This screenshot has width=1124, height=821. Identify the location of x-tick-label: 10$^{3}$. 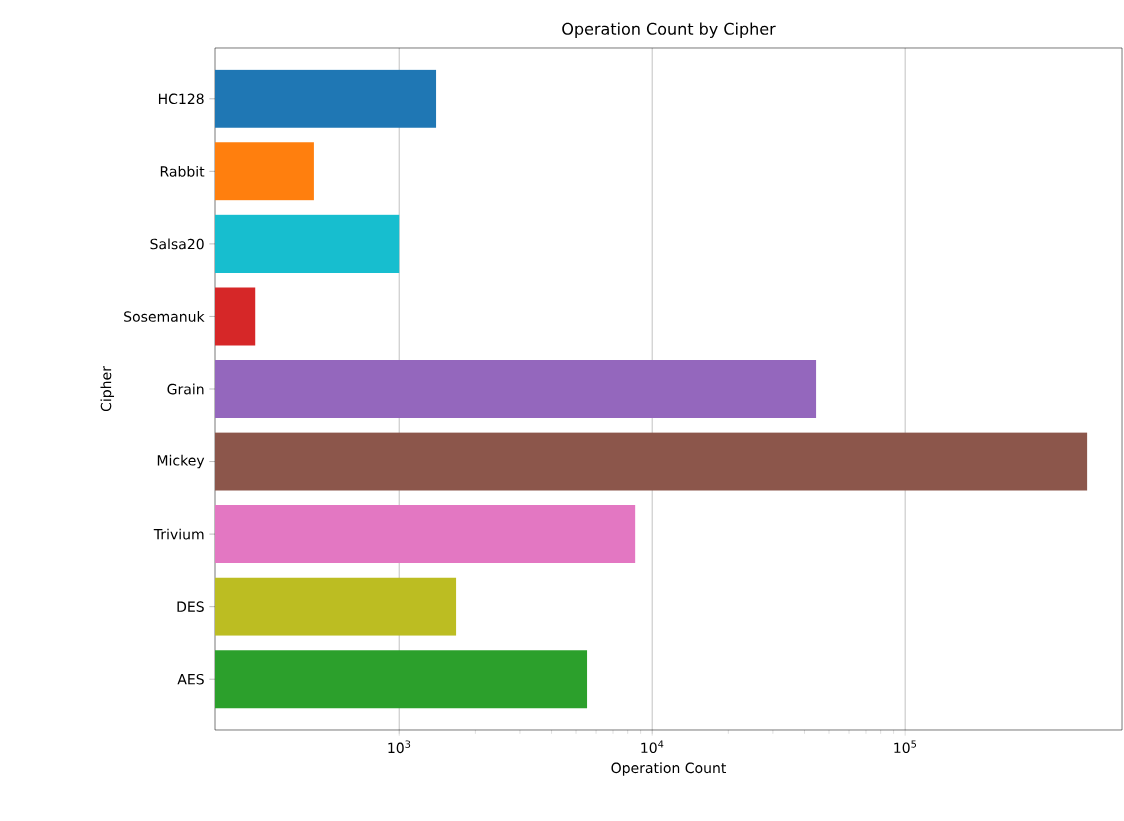
(399, 747).